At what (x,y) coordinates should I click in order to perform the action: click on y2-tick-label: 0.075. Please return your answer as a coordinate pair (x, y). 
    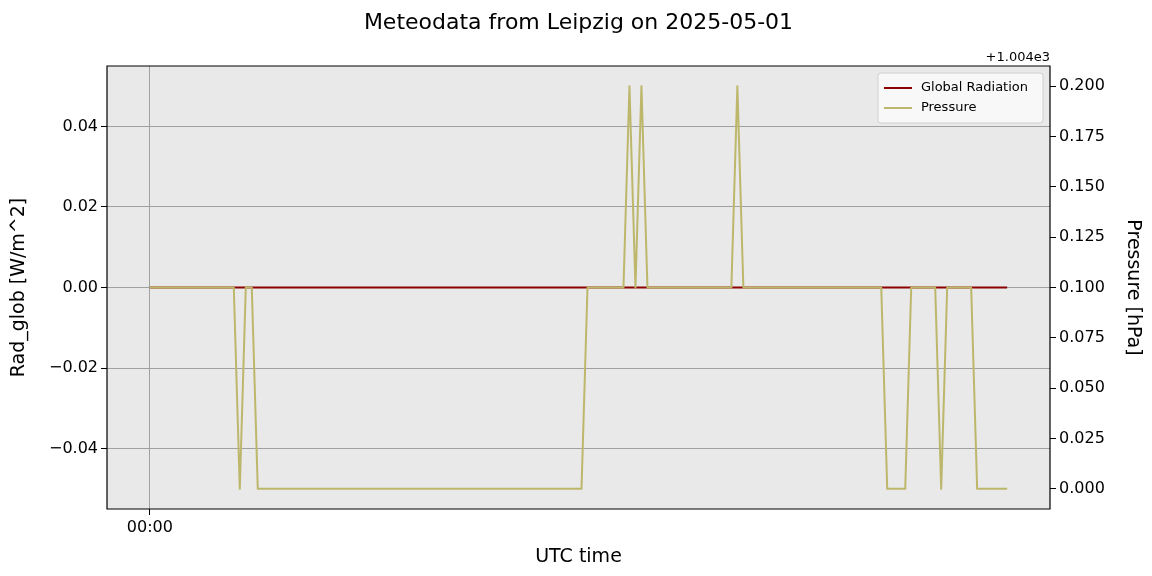
    Looking at the image, I should click on (1082, 336).